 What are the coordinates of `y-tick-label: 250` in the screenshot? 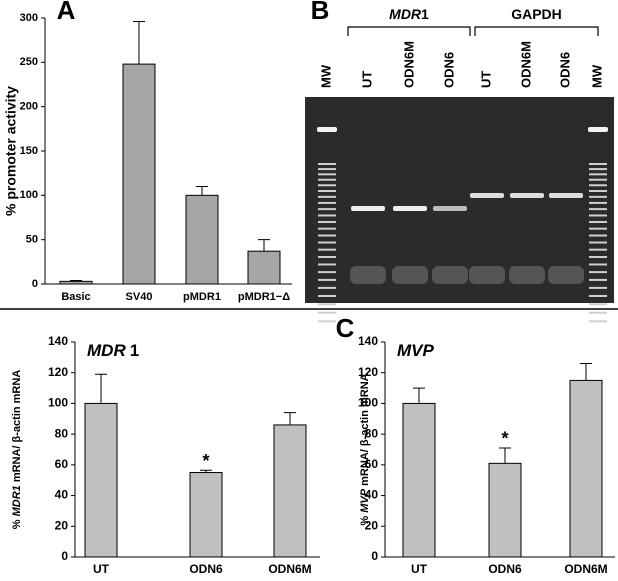 It's located at (29, 62).